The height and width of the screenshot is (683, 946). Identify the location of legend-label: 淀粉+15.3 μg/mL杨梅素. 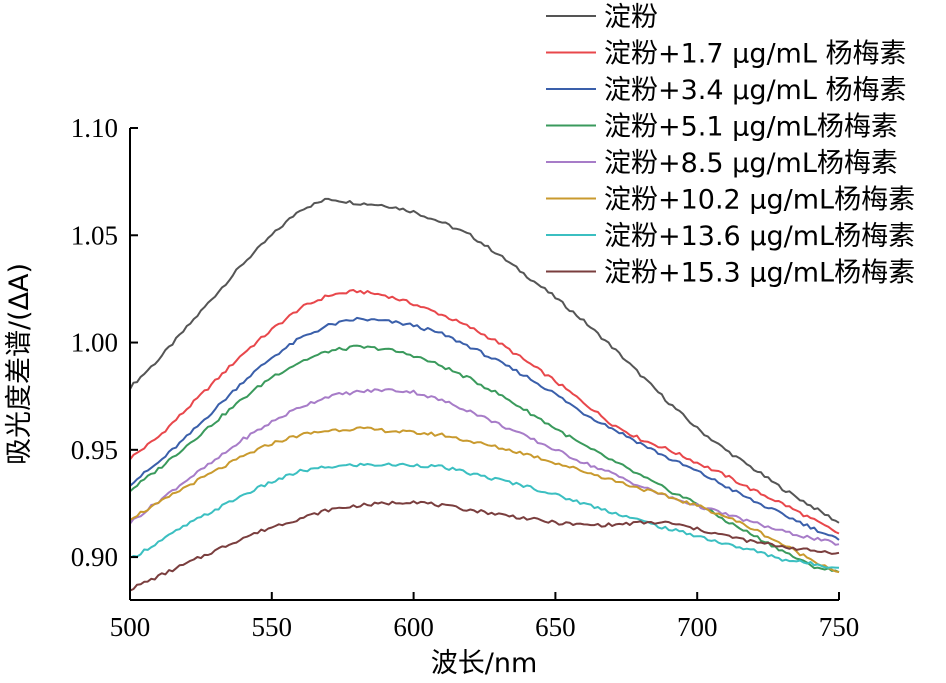
(759, 273).